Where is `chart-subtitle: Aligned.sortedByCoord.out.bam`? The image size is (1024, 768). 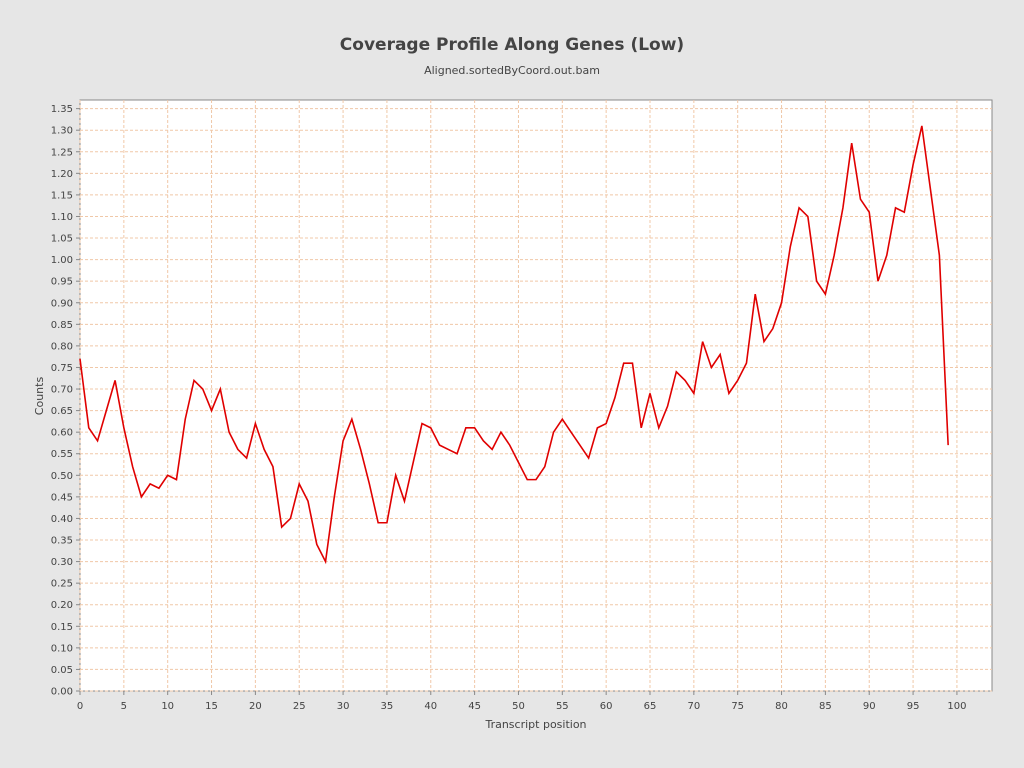 chart-subtitle: Aligned.sortedByCoord.out.bam is located at coordinates (512, 70).